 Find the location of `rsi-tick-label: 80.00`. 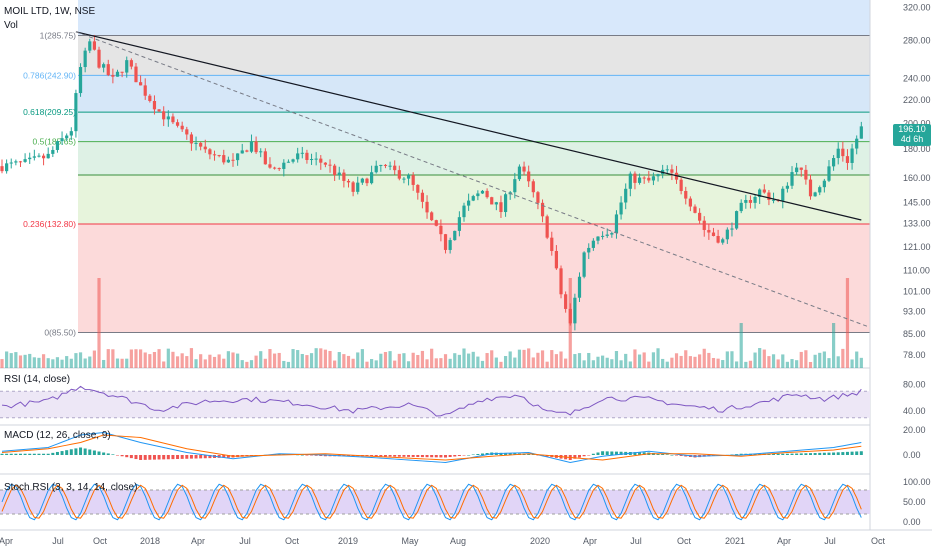

rsi-tick-label: 80.00 is located at coordinates (914, 385).